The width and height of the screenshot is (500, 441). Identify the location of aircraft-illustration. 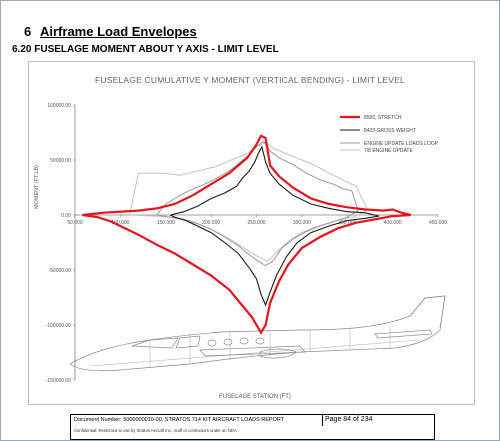
(257, 333).